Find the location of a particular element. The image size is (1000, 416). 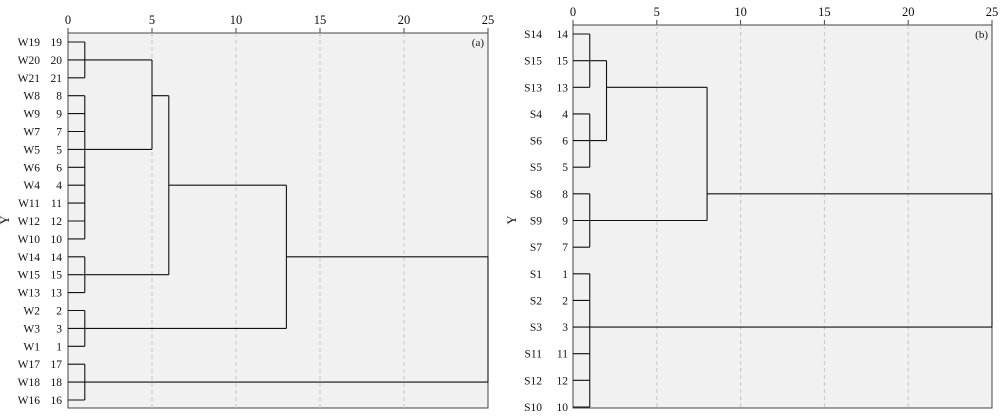

leaf-name-label: W21 is located at coordinates (29, 79).